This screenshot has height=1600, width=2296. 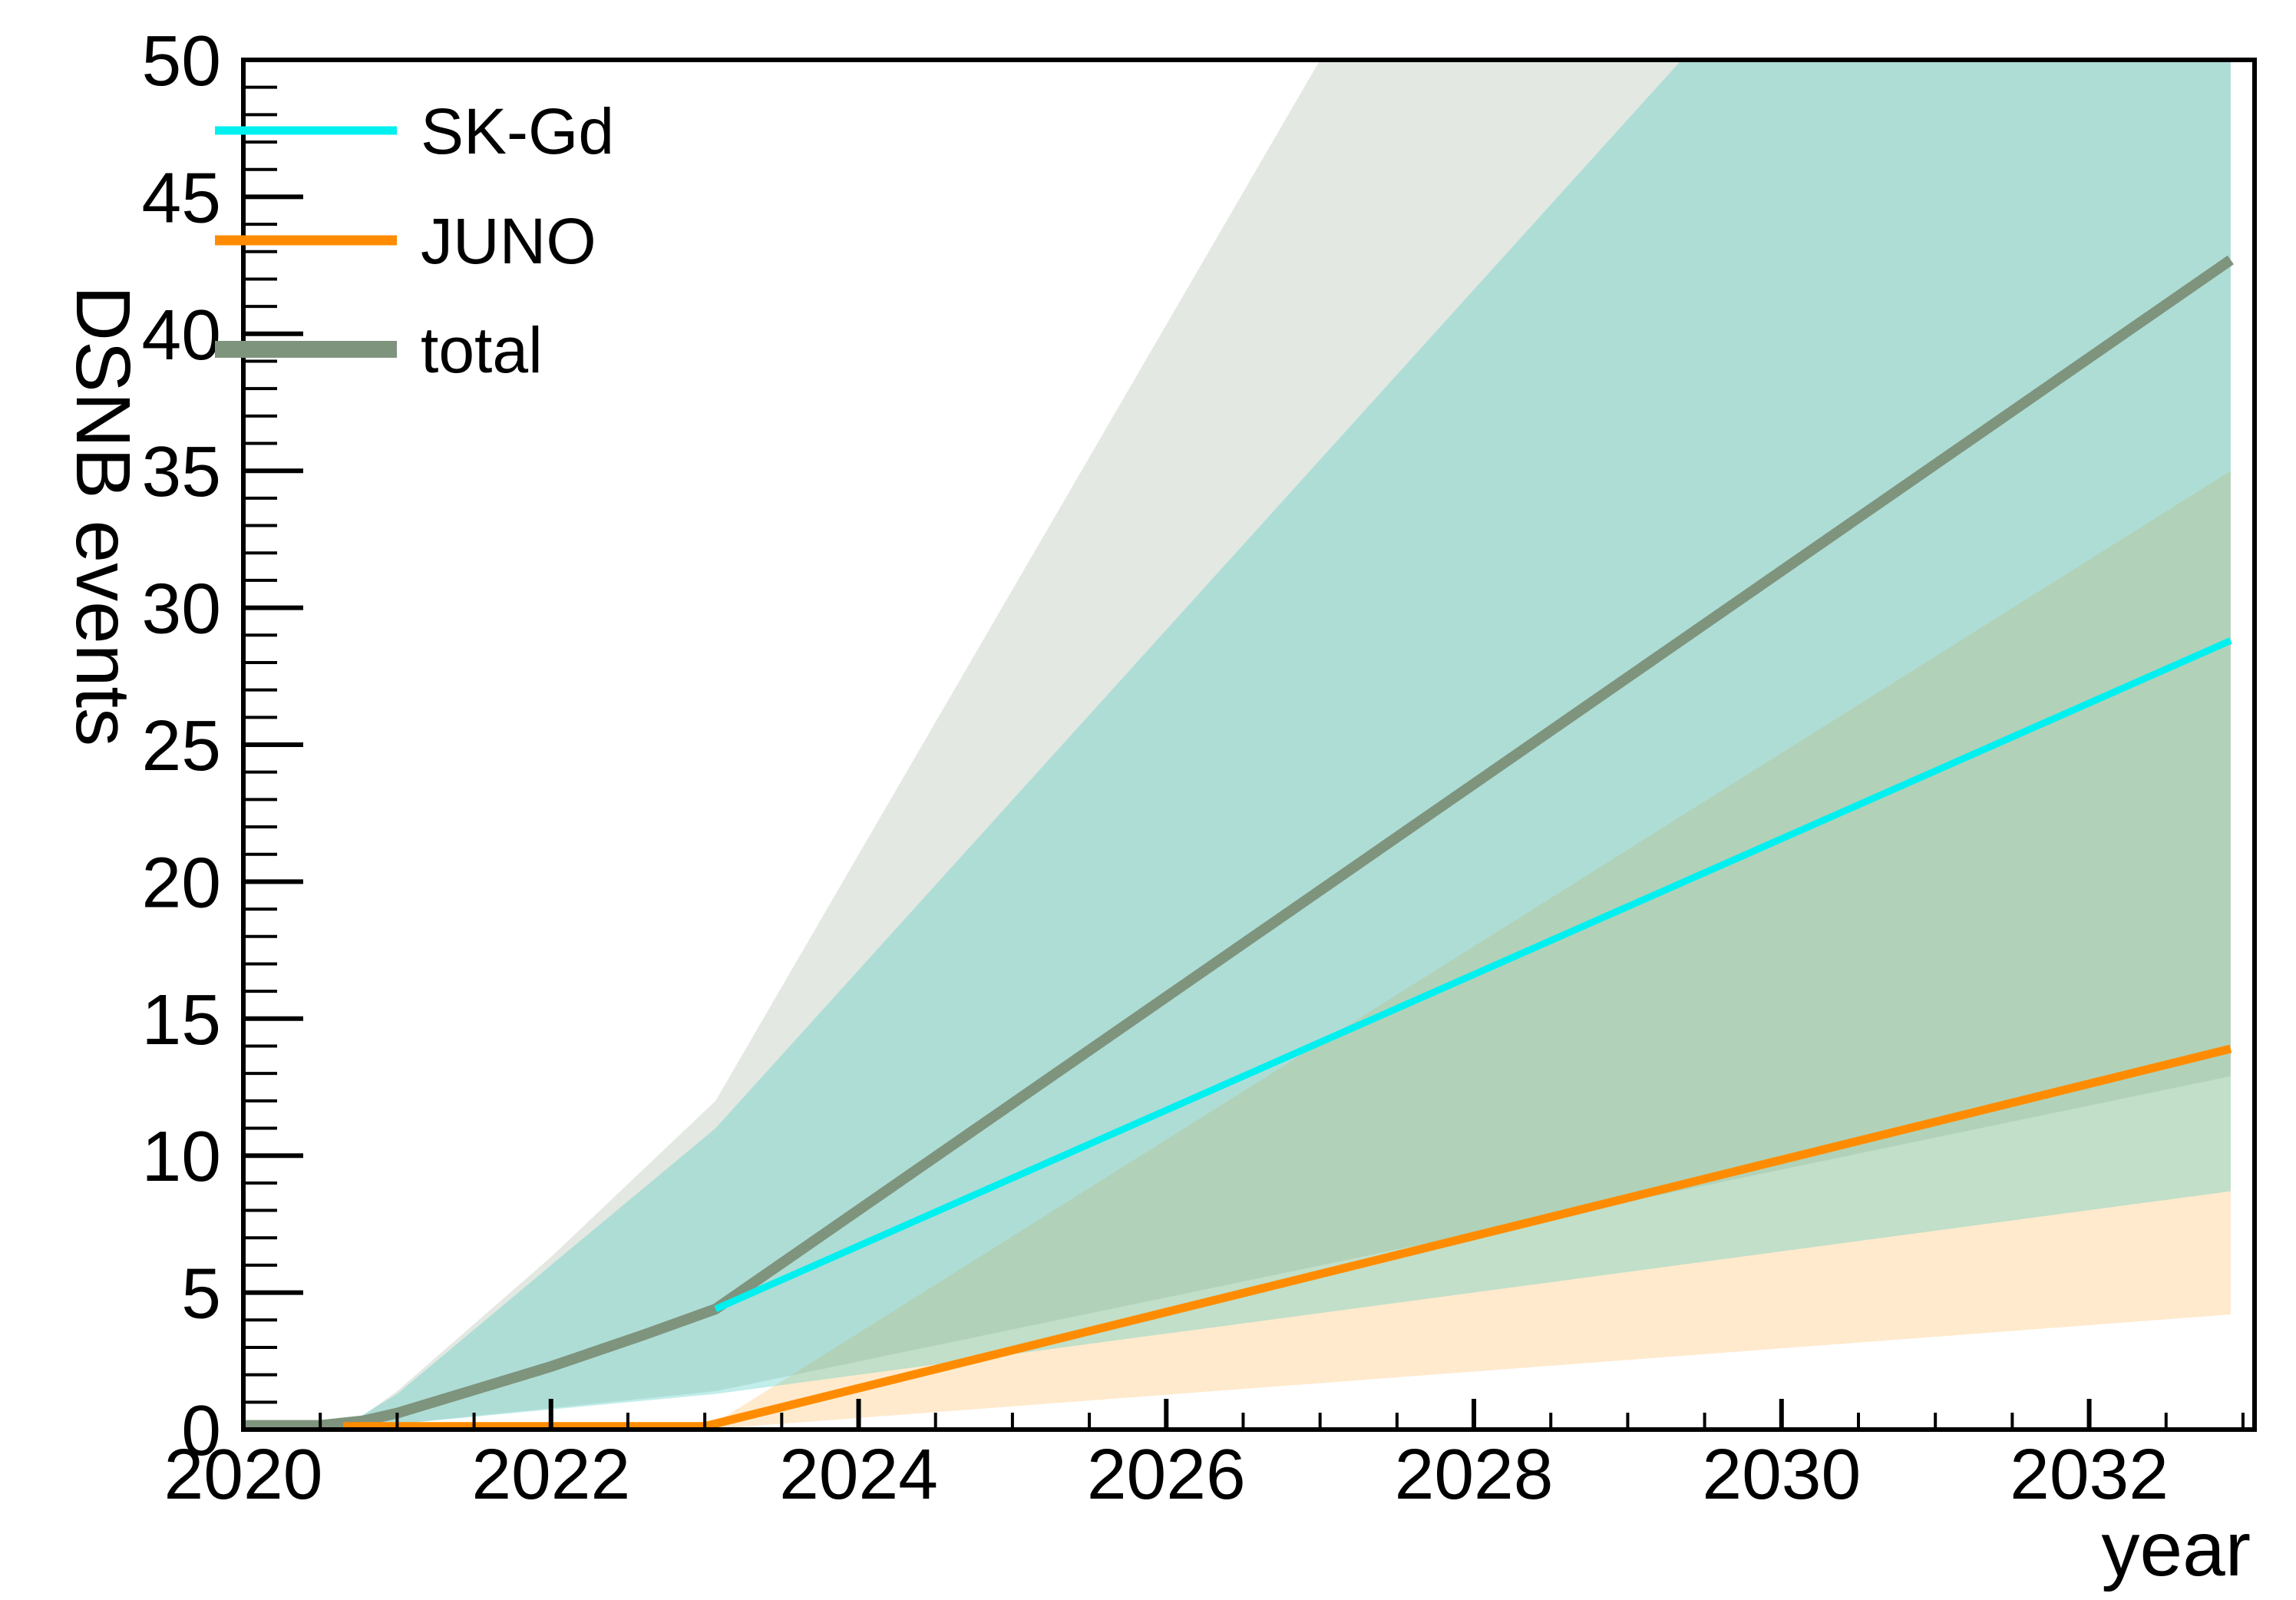 What do you see at coordinates (201, 1430) in the screenshot?
I see `y-tick-label: 0` at bounding box center [201, 1430].